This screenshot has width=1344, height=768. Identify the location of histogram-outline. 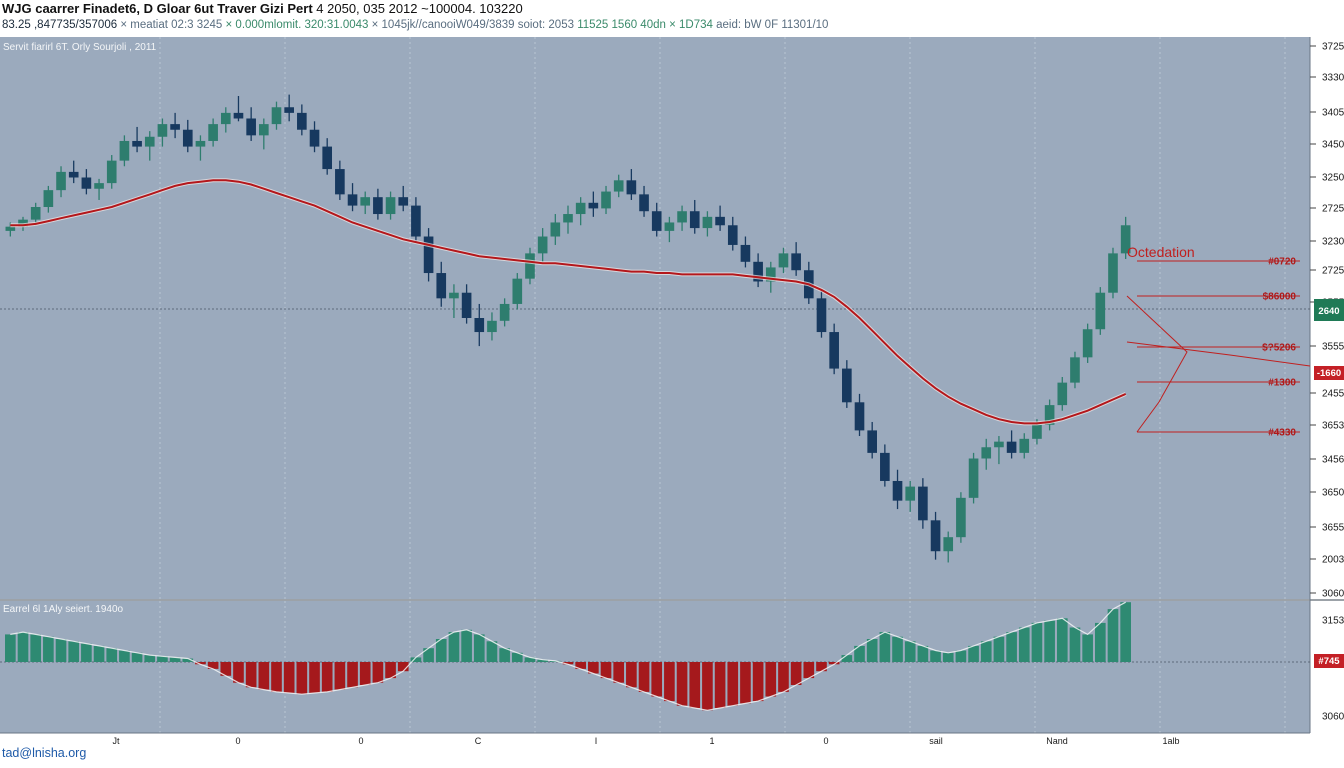
(568, 656).